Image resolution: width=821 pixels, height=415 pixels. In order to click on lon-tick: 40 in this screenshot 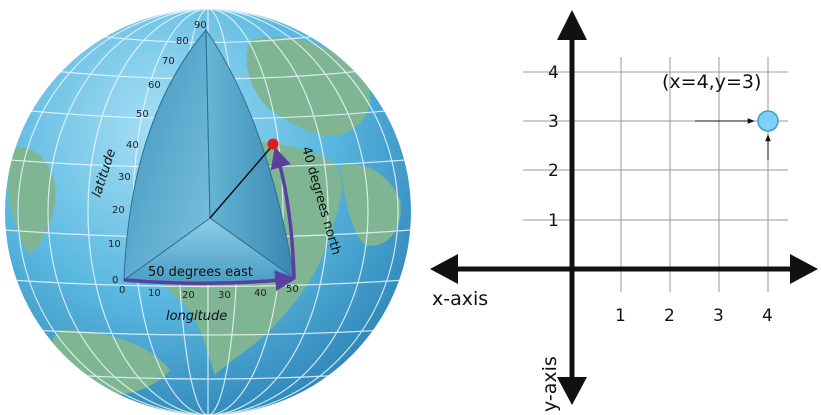, I will do `click(260, 293)`.